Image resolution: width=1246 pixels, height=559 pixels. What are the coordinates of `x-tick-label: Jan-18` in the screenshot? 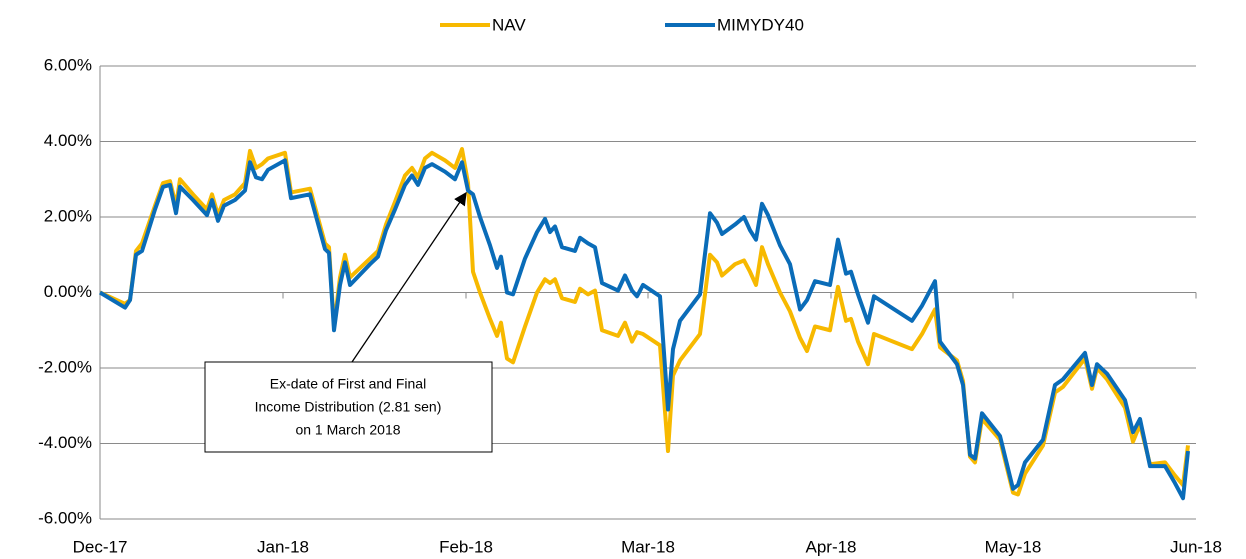 It's located at (283, 546).